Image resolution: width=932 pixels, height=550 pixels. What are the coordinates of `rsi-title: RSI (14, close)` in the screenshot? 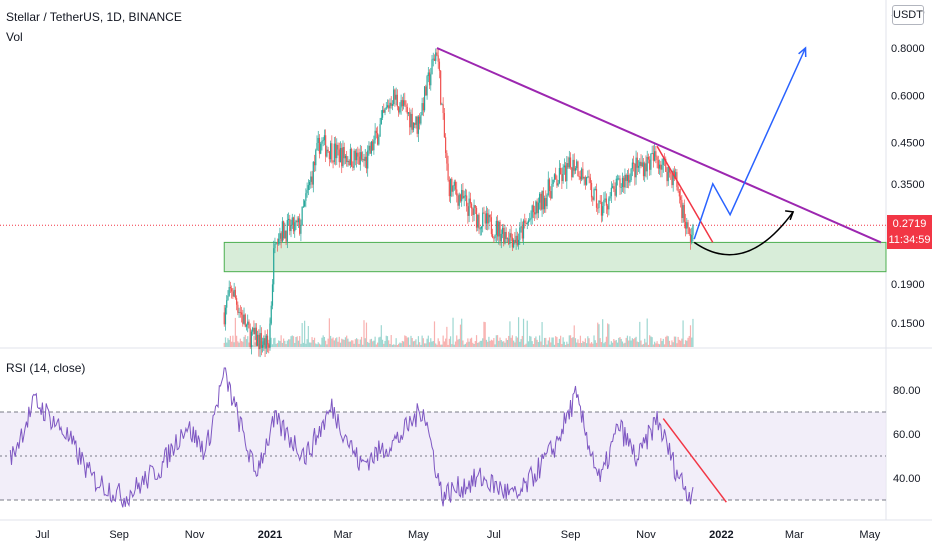 It's located at (46, 368).